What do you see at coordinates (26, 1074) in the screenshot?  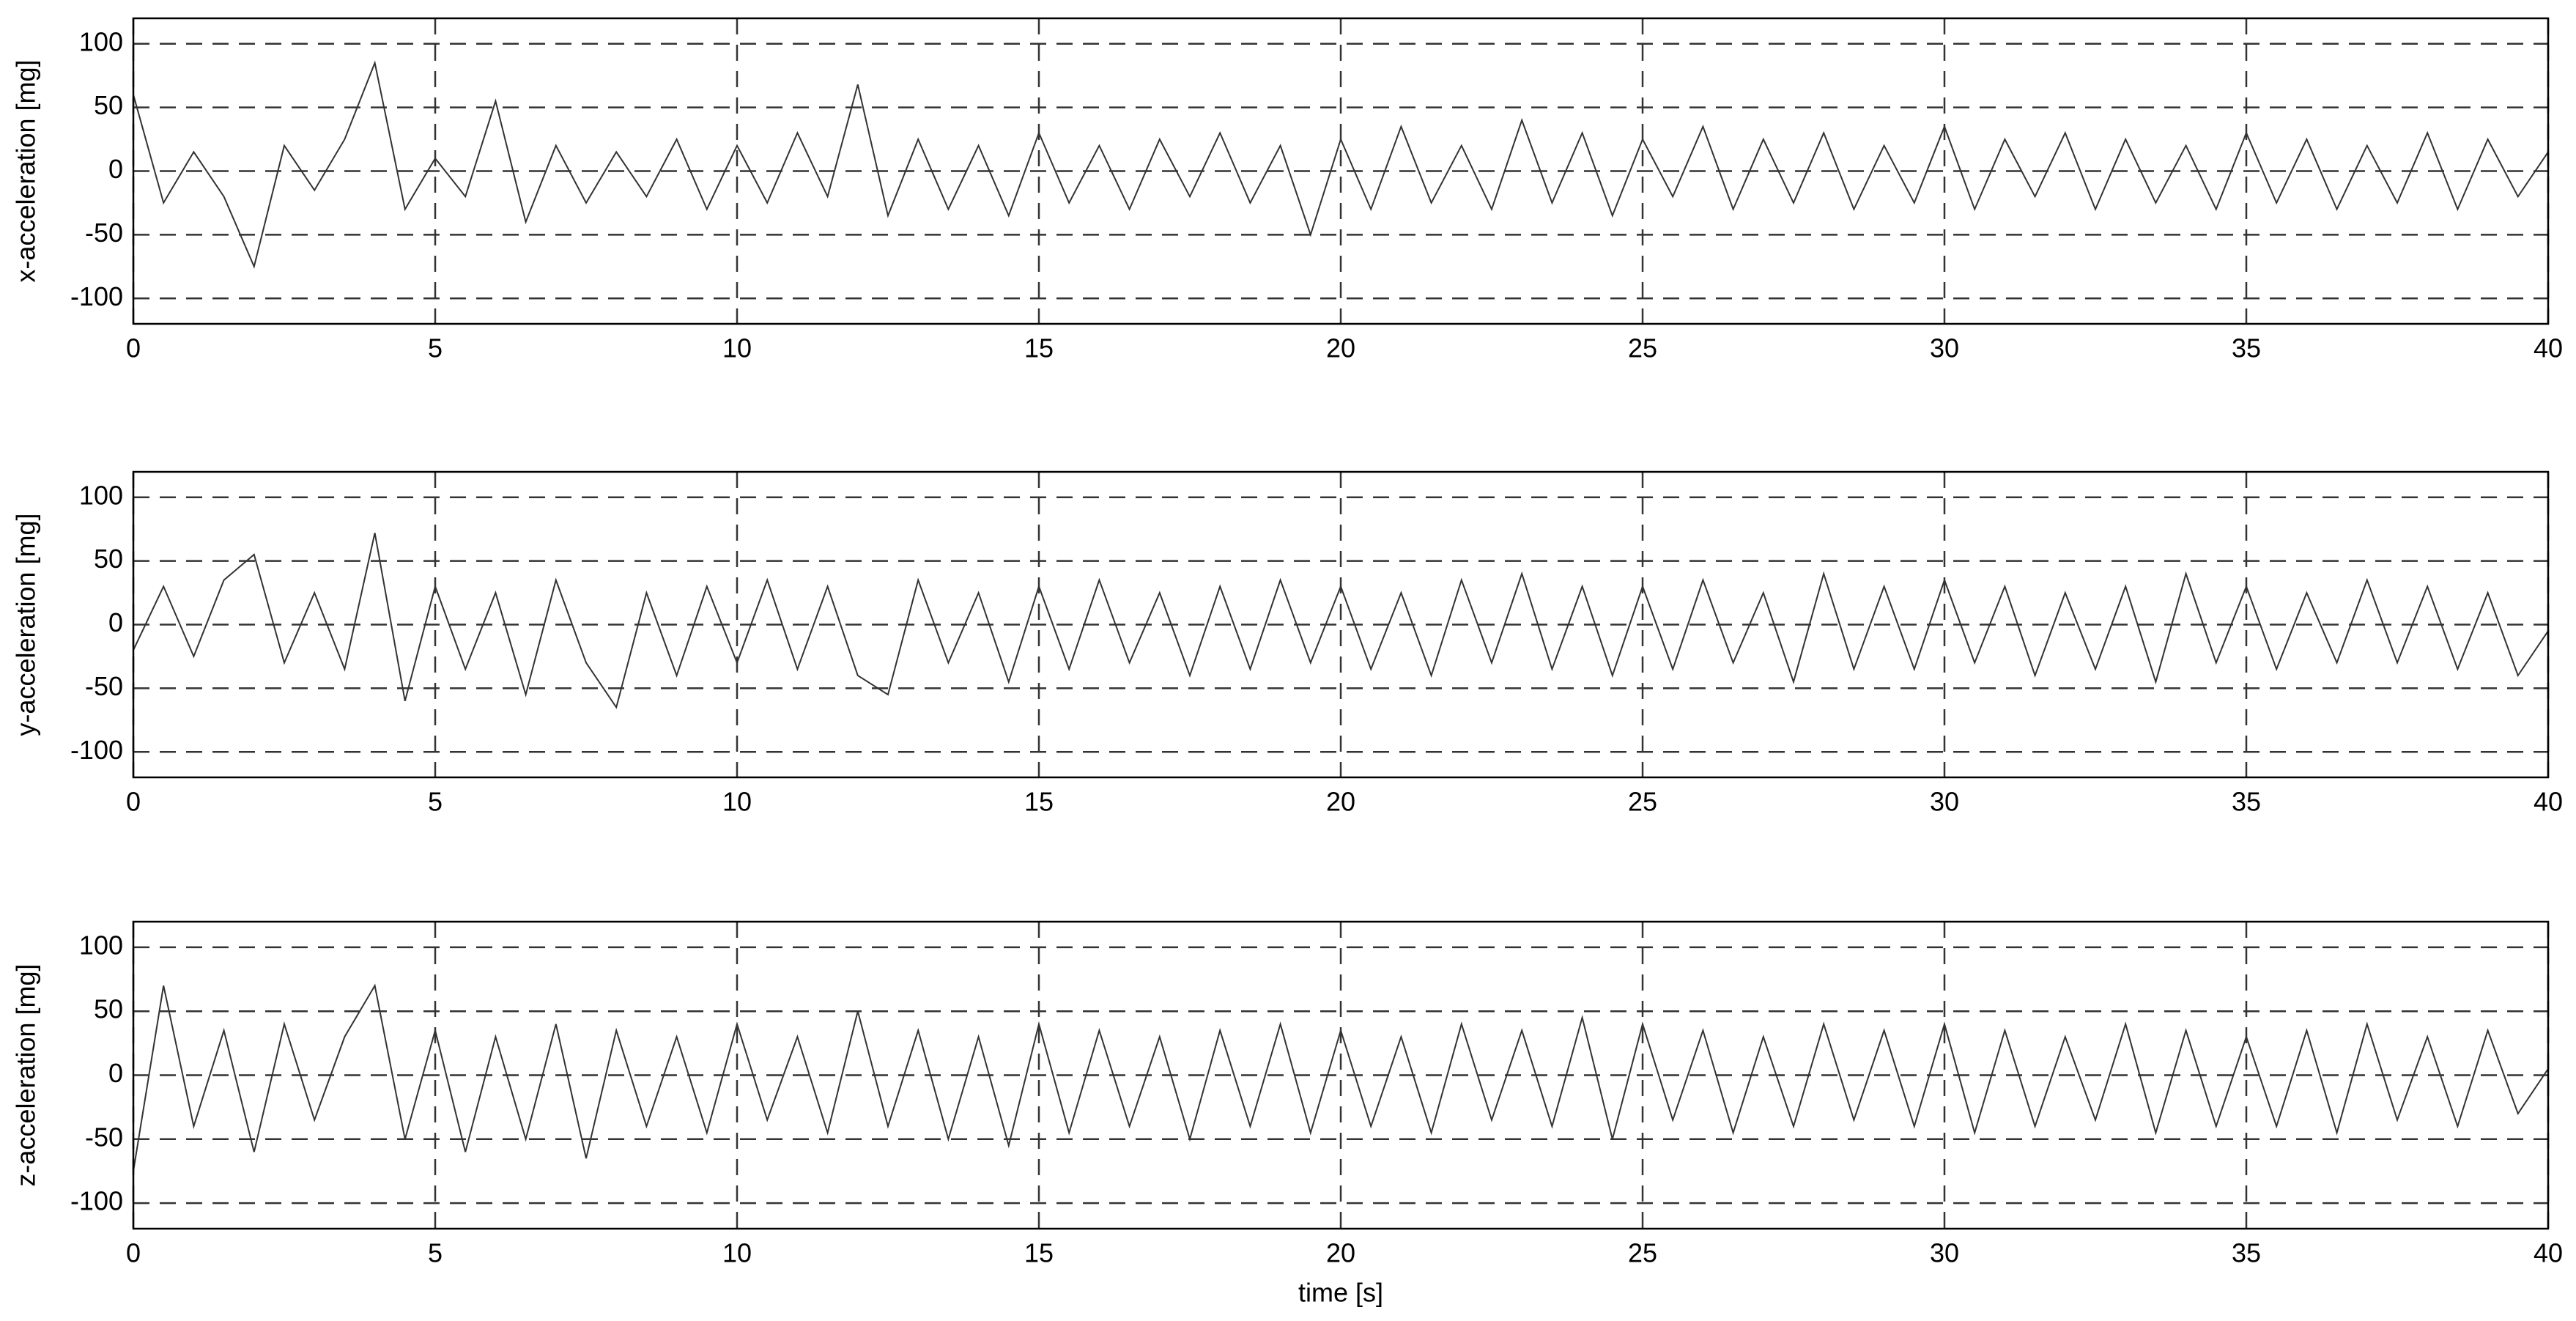 I see `y-axis-label: z-acceleration [mg]` at bounding box center [26, 1074].